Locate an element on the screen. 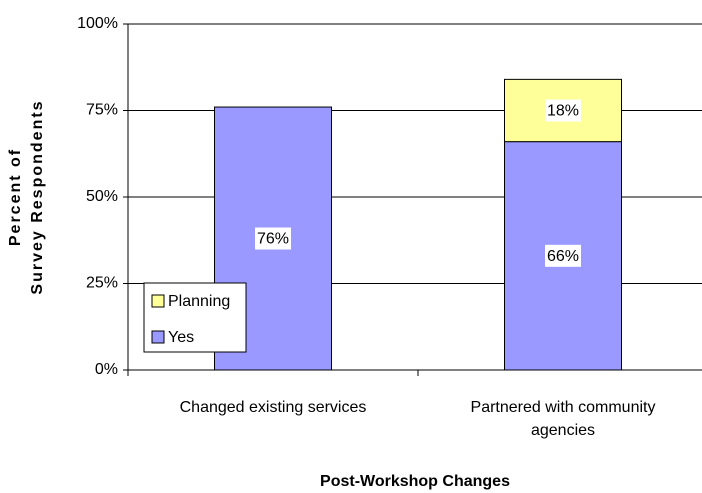 This screenshot has height=493, width=702. y-axis-title: Percent of Survey Respondents is located at coordinates (26, 196).